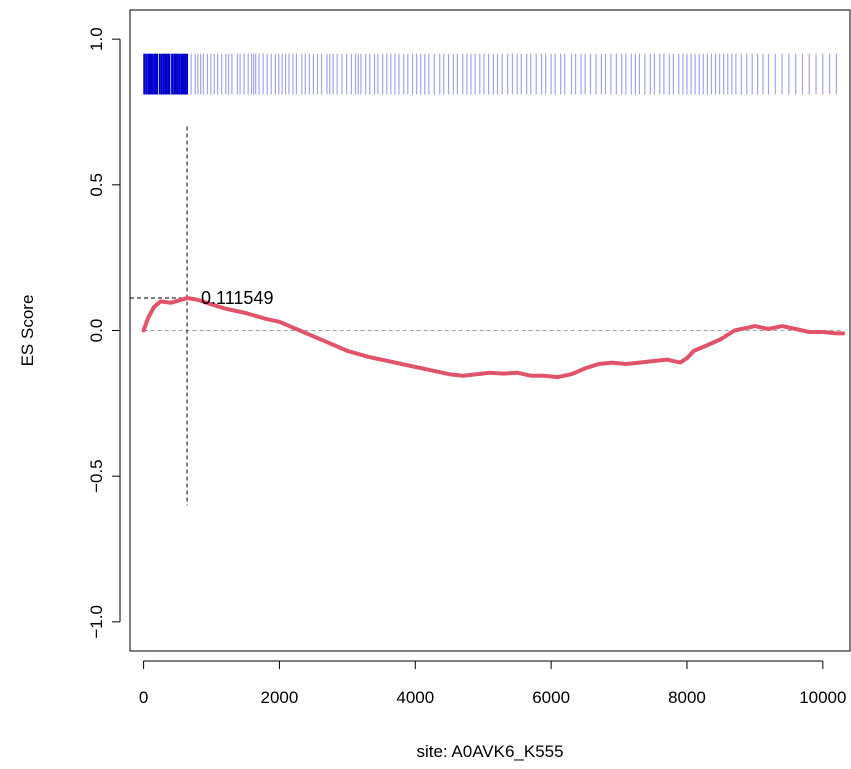  What do you see at coordinates (96, 331) in the screenshot?
I see `y-tick-label: 0.0` at bounding box center [96, 331].